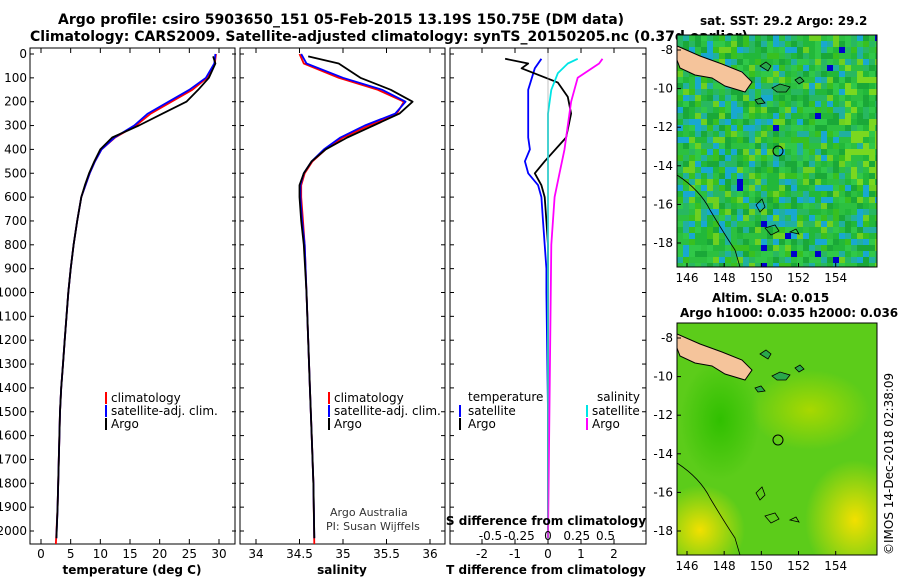 The height and width of the screenshot is (580, 900). I want to click on x-tick-label: 2, so click(614, 554).